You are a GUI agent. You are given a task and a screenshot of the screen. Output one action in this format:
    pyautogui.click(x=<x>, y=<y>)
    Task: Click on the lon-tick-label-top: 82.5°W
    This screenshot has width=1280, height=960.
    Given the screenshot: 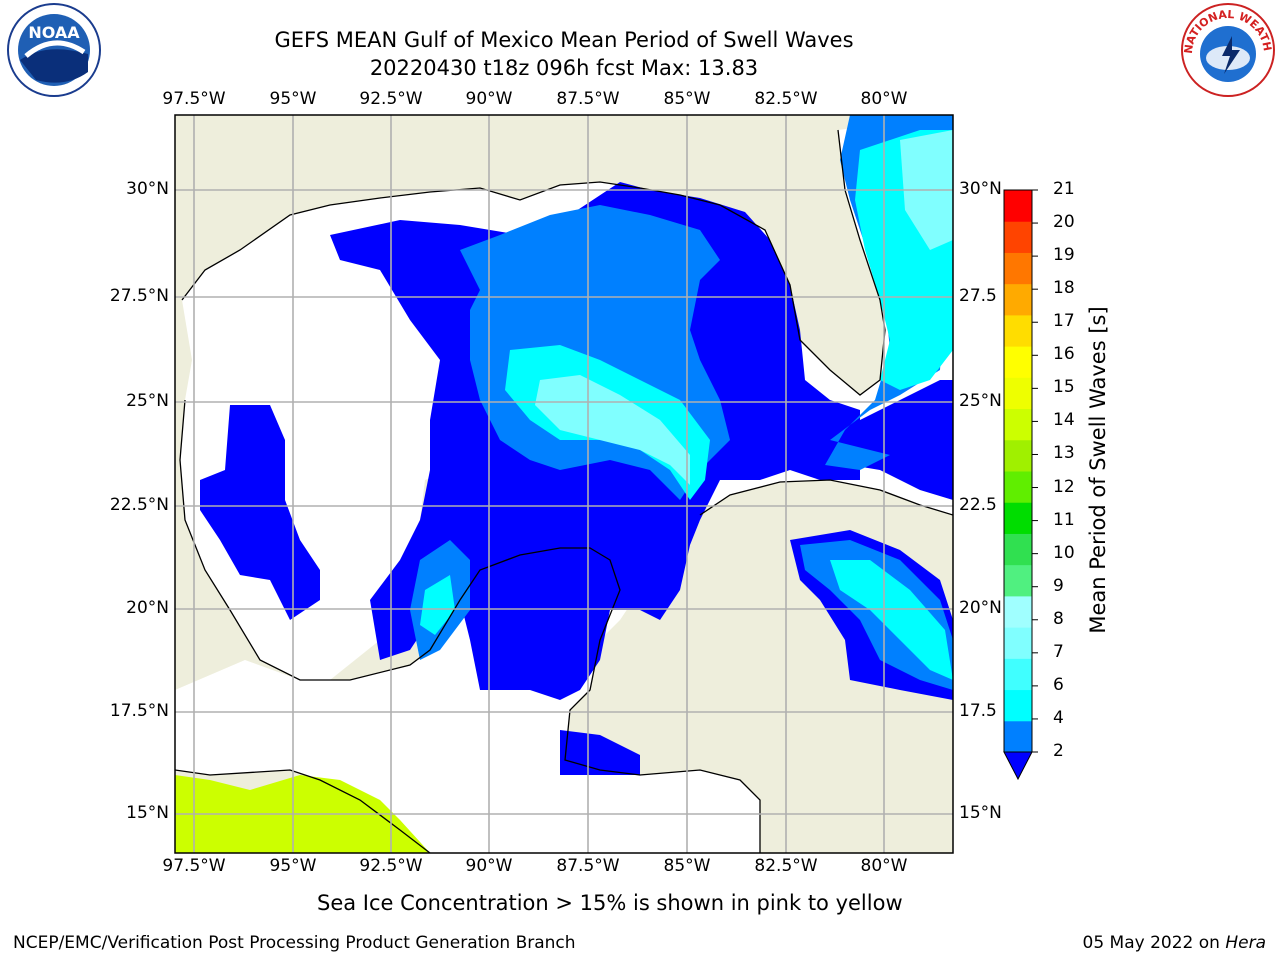 What is the action you would take?
    pyautogui.click(x=786, y=99)
    